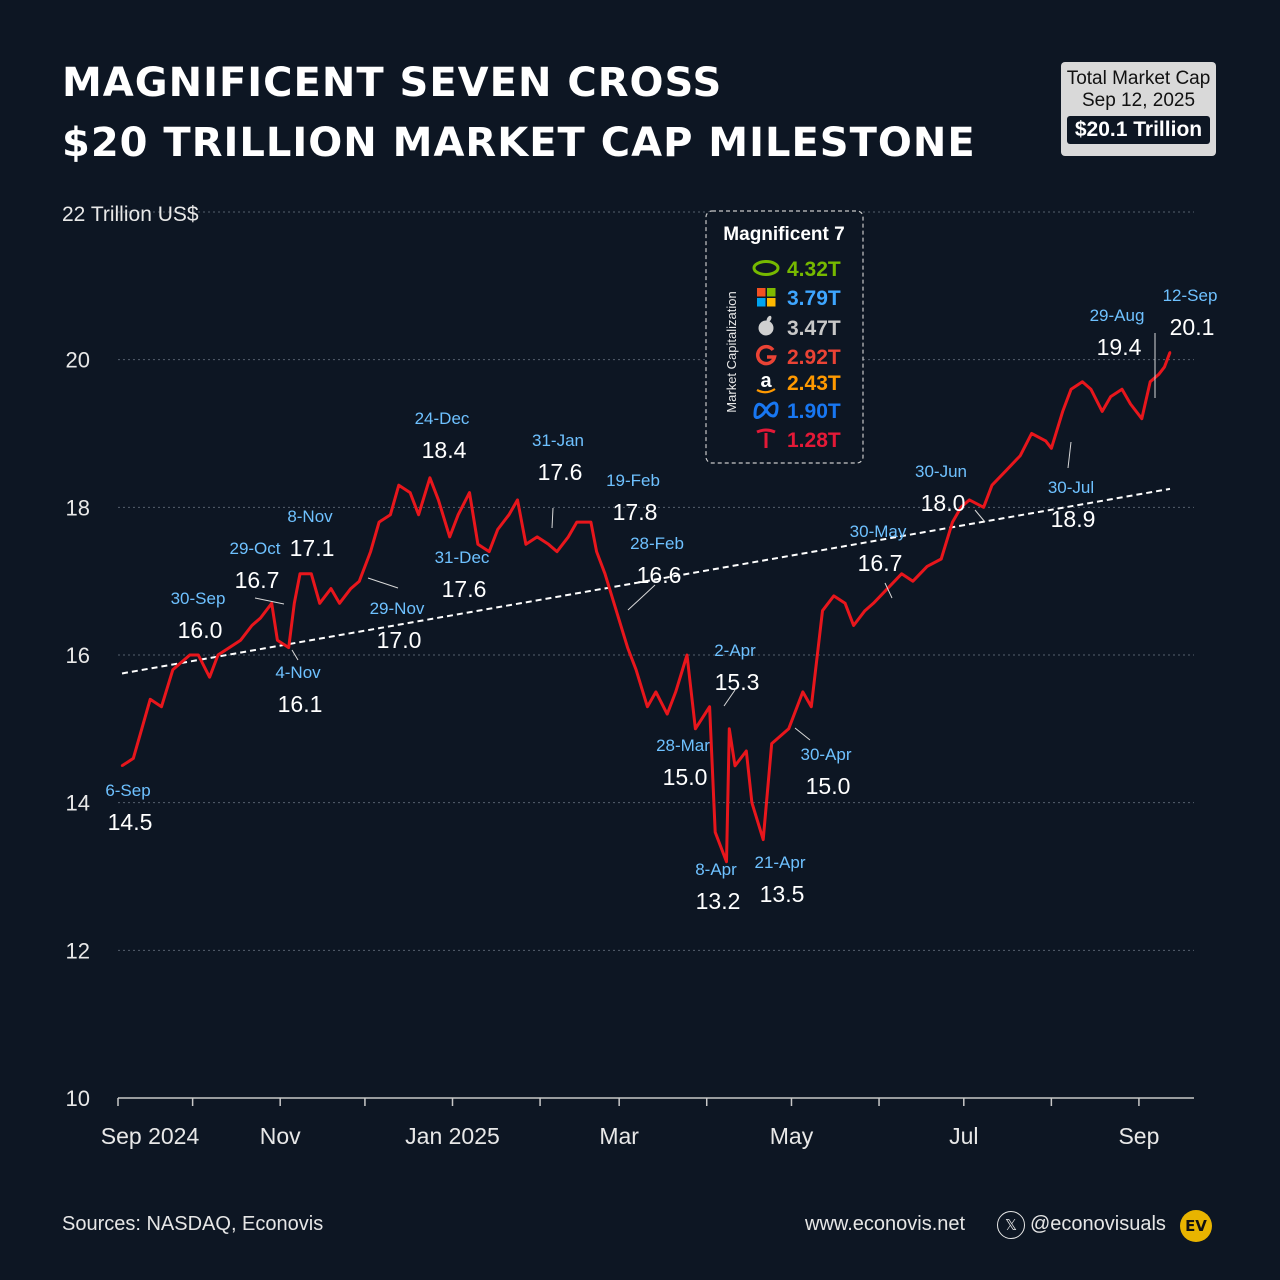 Image resolution: width=1280 pixels, height=1280 pixels. What do you see at coordinates (78, 950) in the screenshot?
I see `y-tick-label: 12` at bounding box center [78, 950].